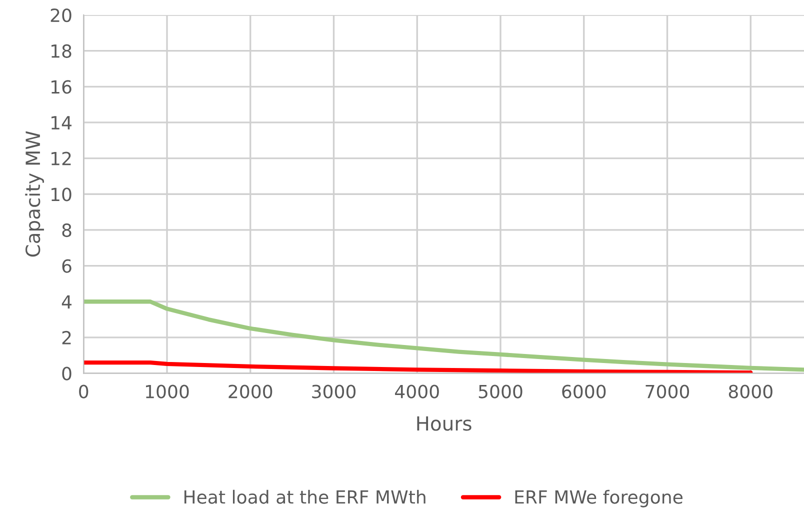 This screenshot has width=804, height=517. Describe the element at coordinates (417, 391) in the screenshot. I see `x-tick-label: 4000` at that location.